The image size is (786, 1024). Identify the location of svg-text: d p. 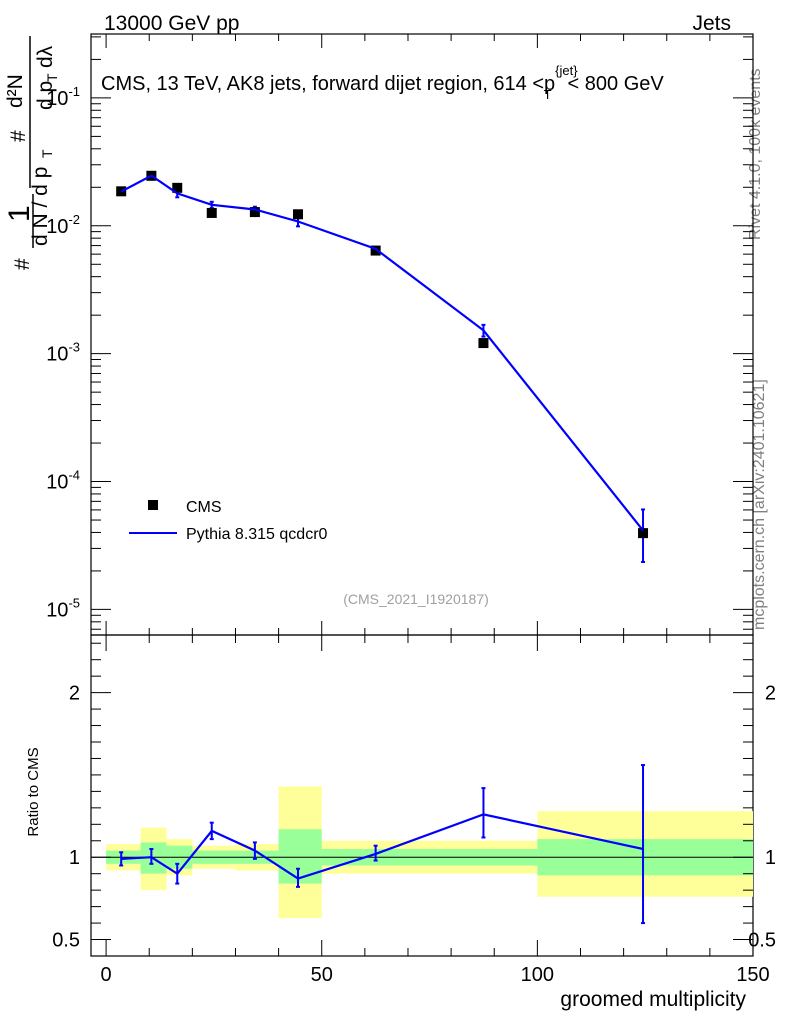
(45, 95).